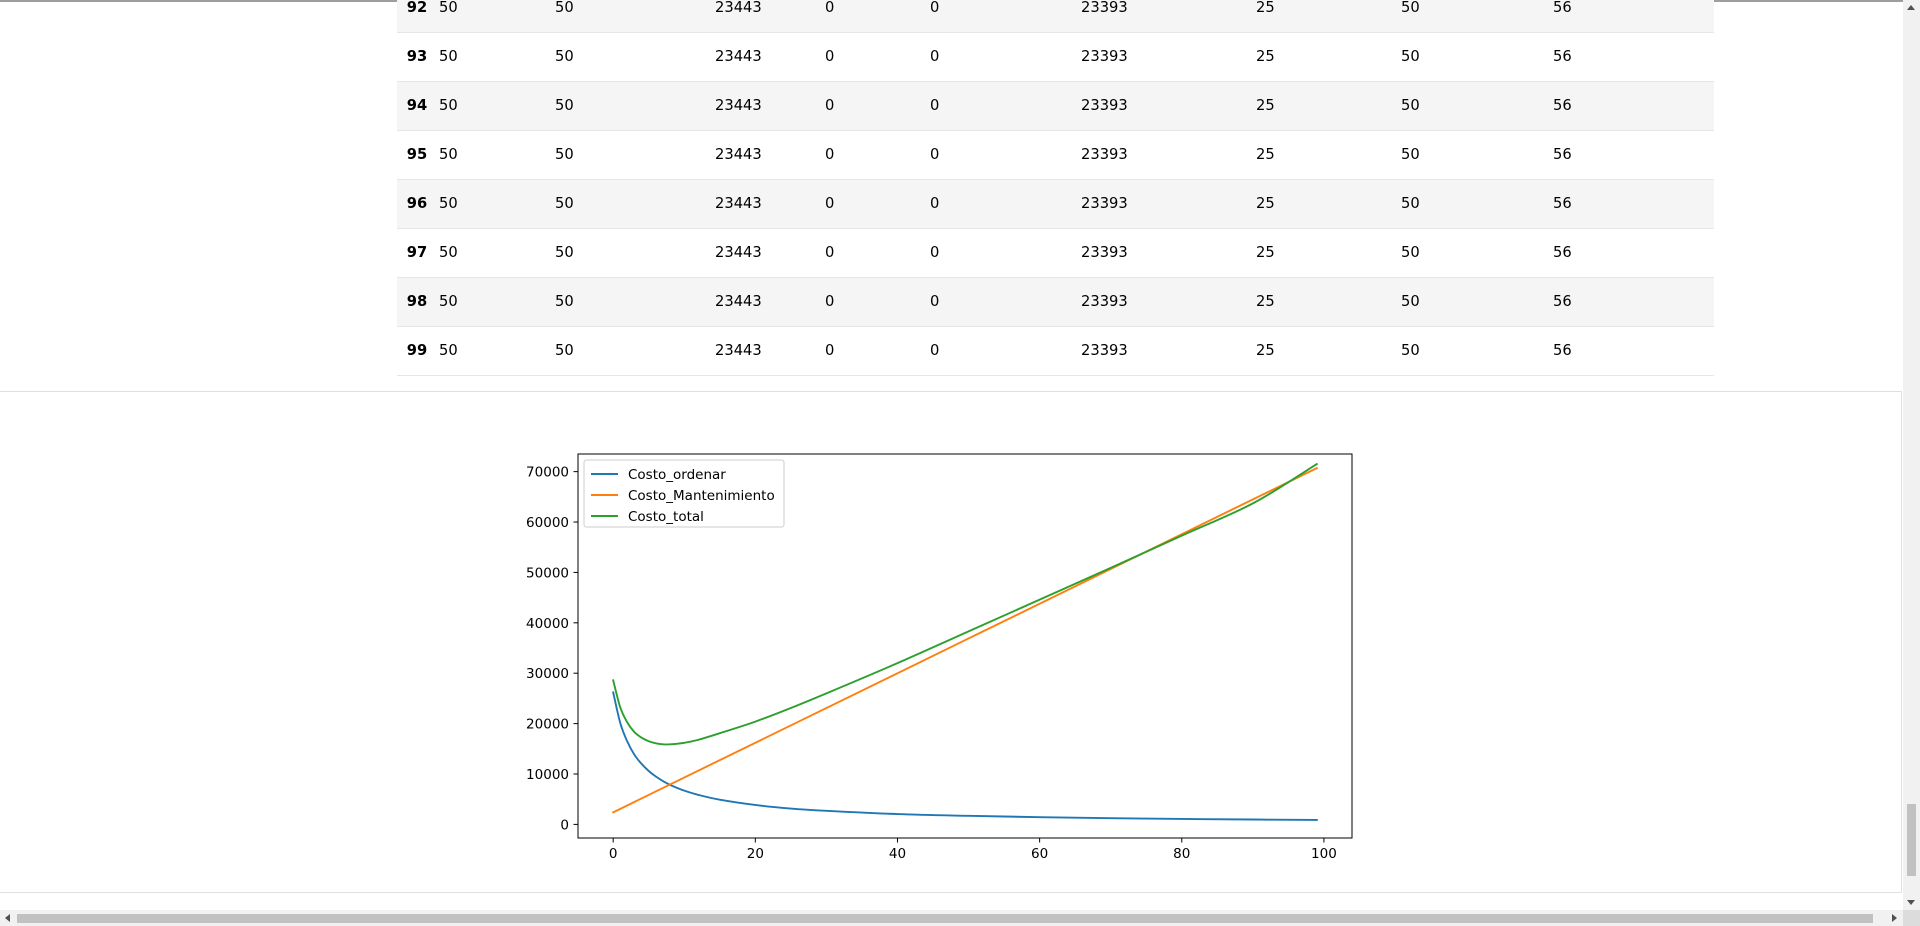  I want to click on scroll-up-arrow-icon, so click(1911, 7).